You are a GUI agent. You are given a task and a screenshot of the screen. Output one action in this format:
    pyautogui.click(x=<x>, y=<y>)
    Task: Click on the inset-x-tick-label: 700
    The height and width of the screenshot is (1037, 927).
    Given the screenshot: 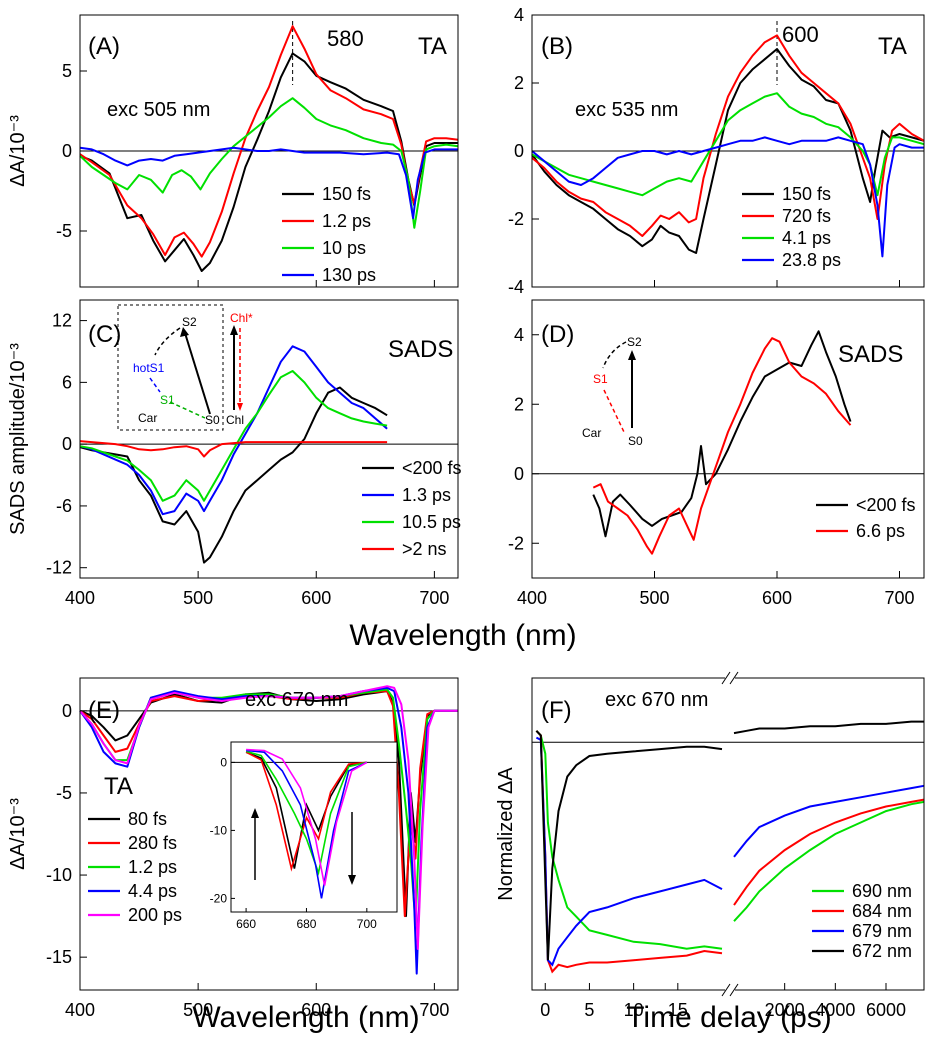 What is the action you would take?
    pyautogui.click(x=367, y=924)
    